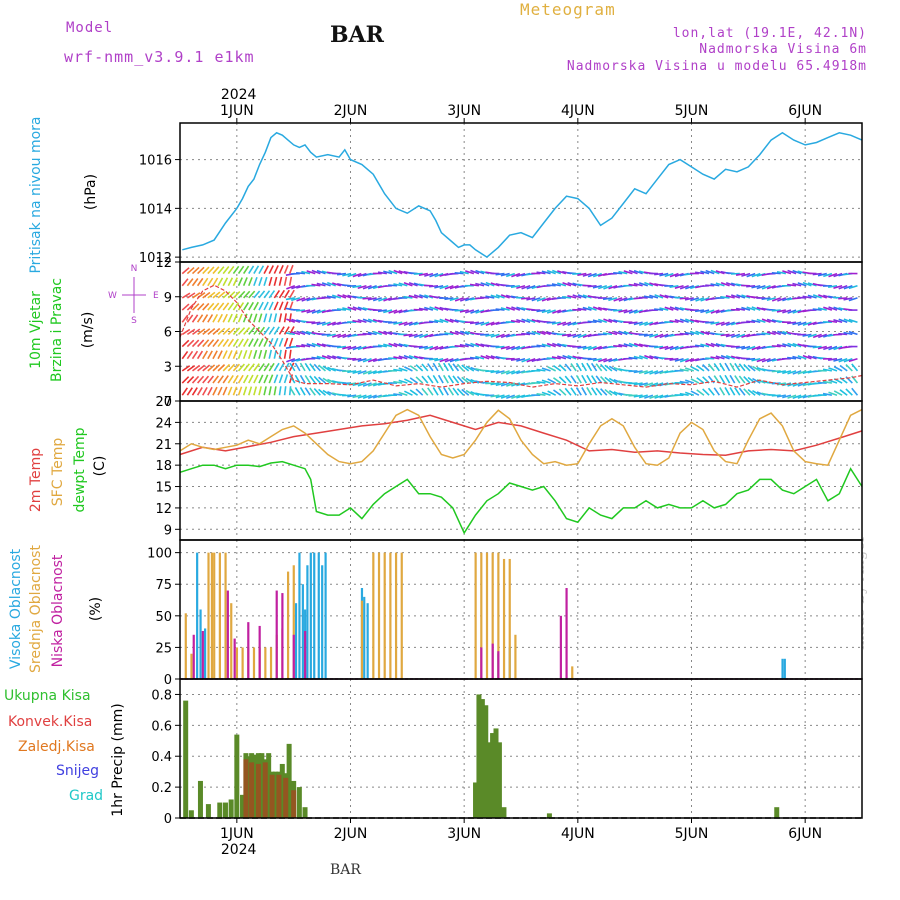 This screenshot has height=900, width=900. Describe the element at coordinates (155, 258) in the screenshot. I see `ytick-label-pressure: 1012` at that location.